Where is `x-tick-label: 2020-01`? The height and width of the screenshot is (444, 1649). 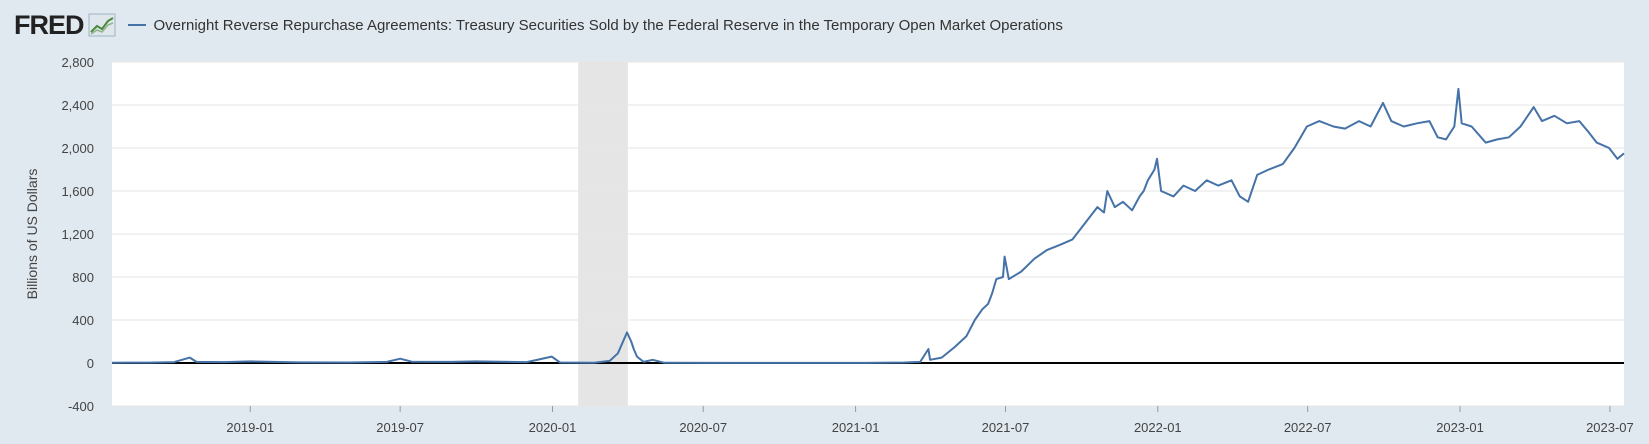 x-tick-label: 2020-01 is located at coordinates (553, 427).